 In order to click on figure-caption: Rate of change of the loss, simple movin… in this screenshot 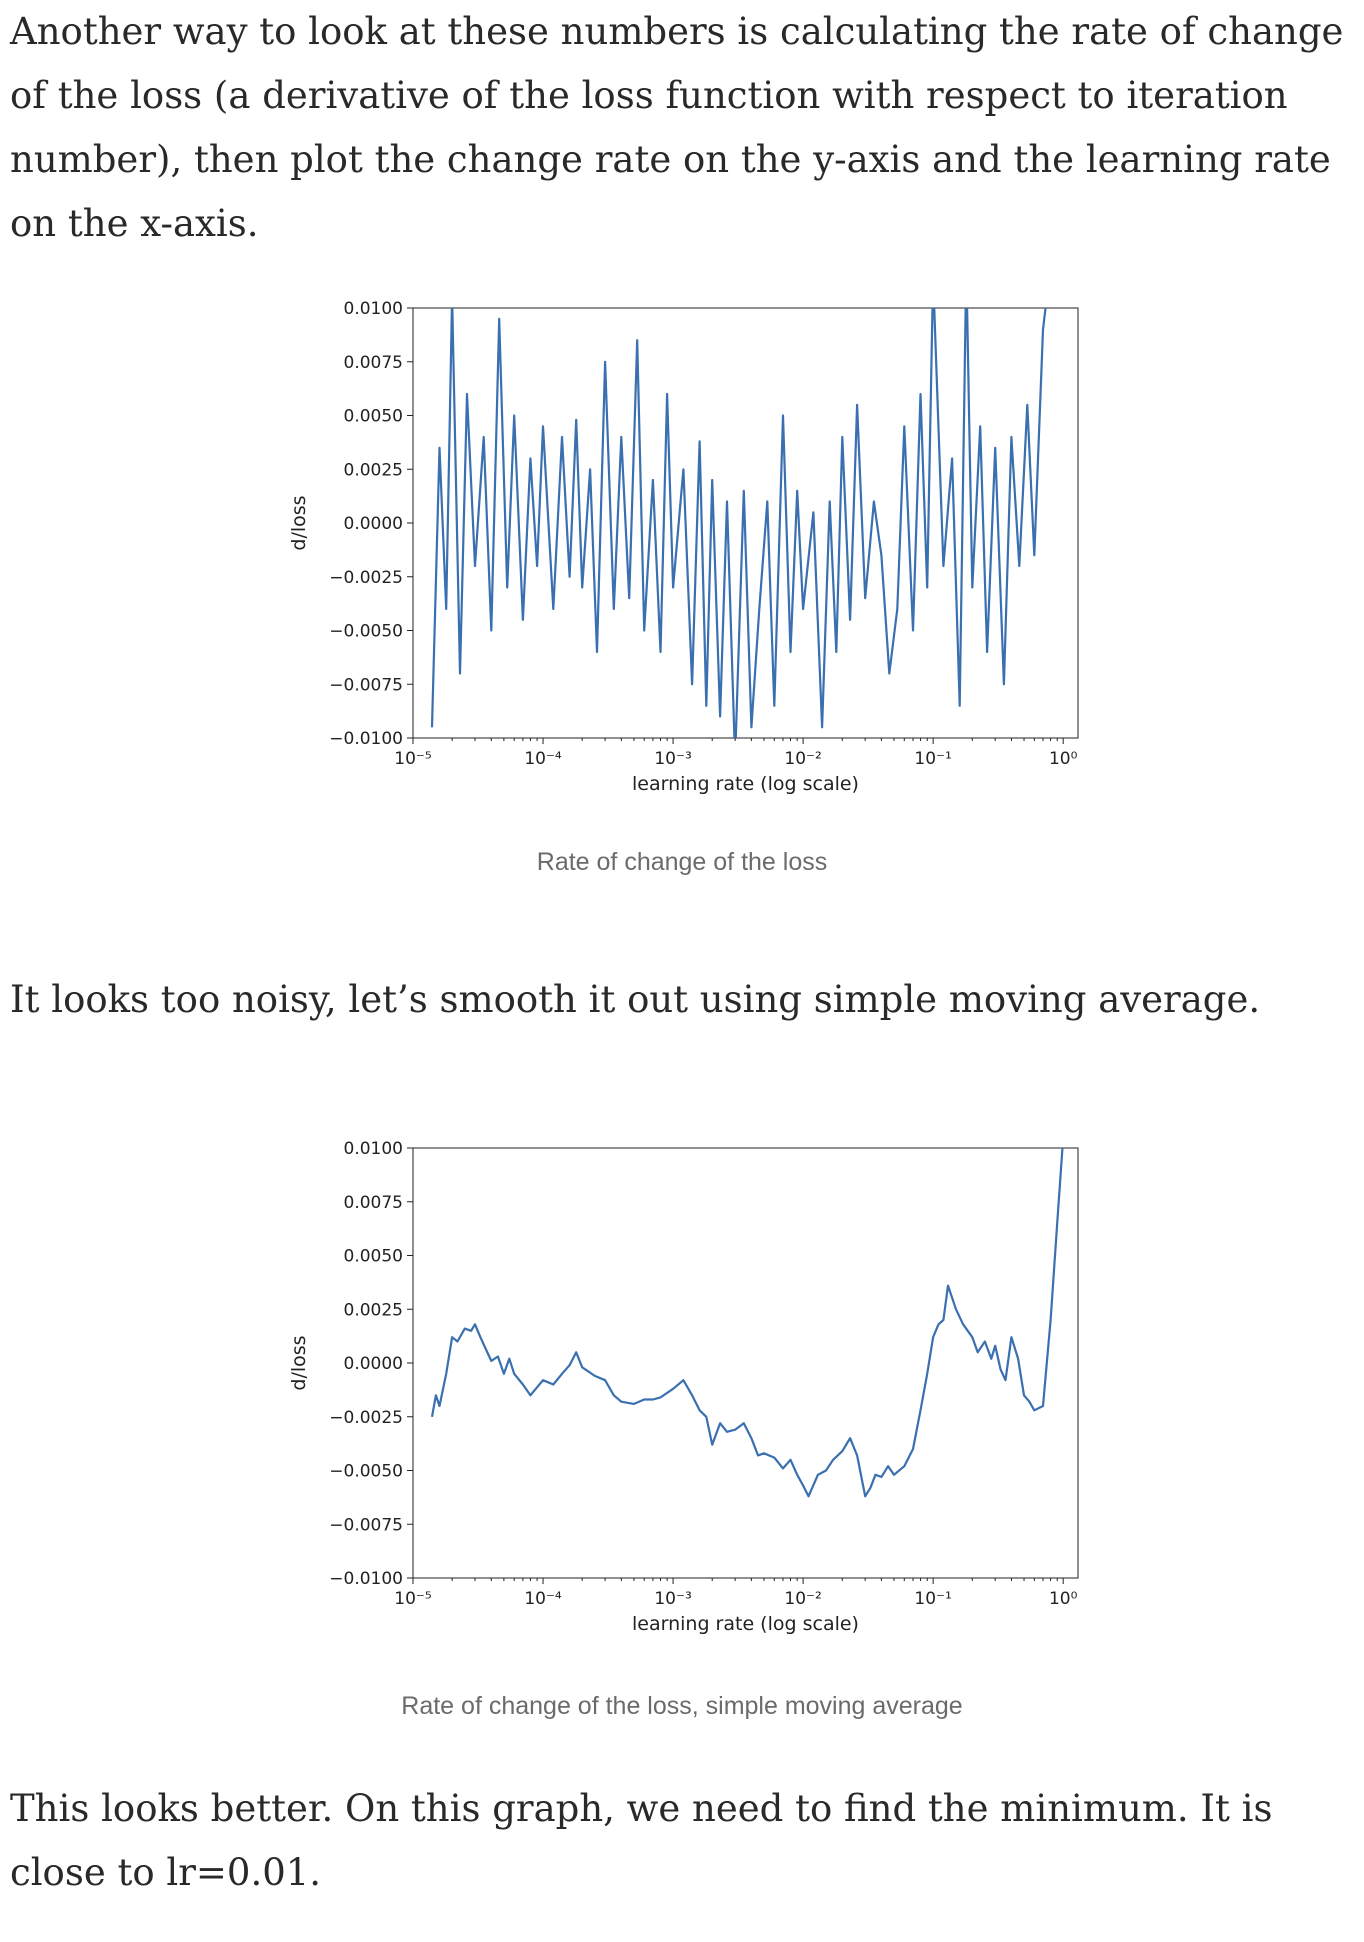, I will do `click(682, 1706)`.